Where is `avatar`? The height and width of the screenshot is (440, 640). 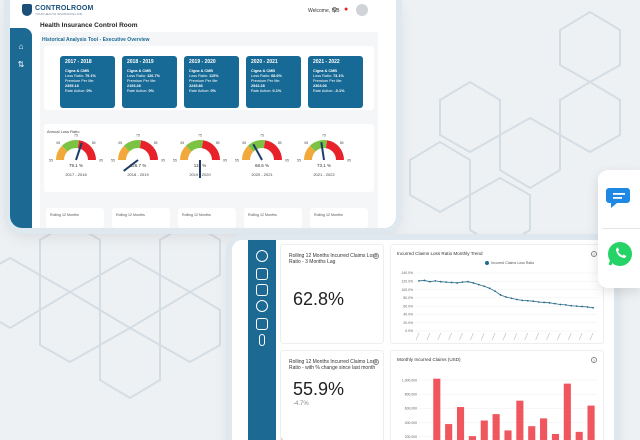 avatar is located at coordinates (362, 10).